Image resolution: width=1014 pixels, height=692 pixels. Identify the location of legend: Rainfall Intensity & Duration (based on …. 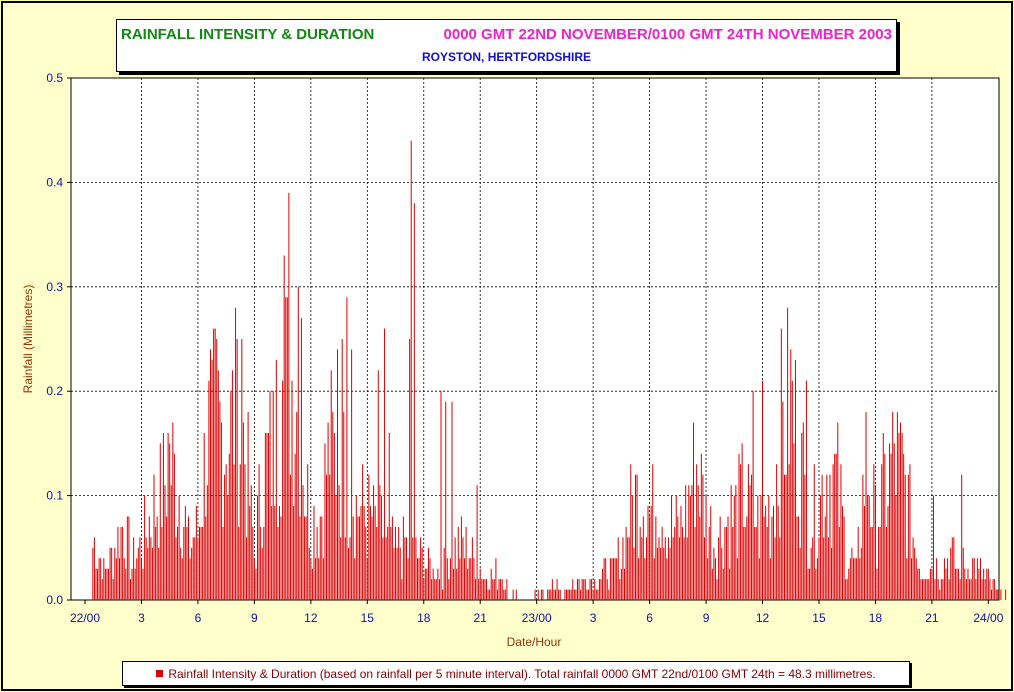
(516, 673).